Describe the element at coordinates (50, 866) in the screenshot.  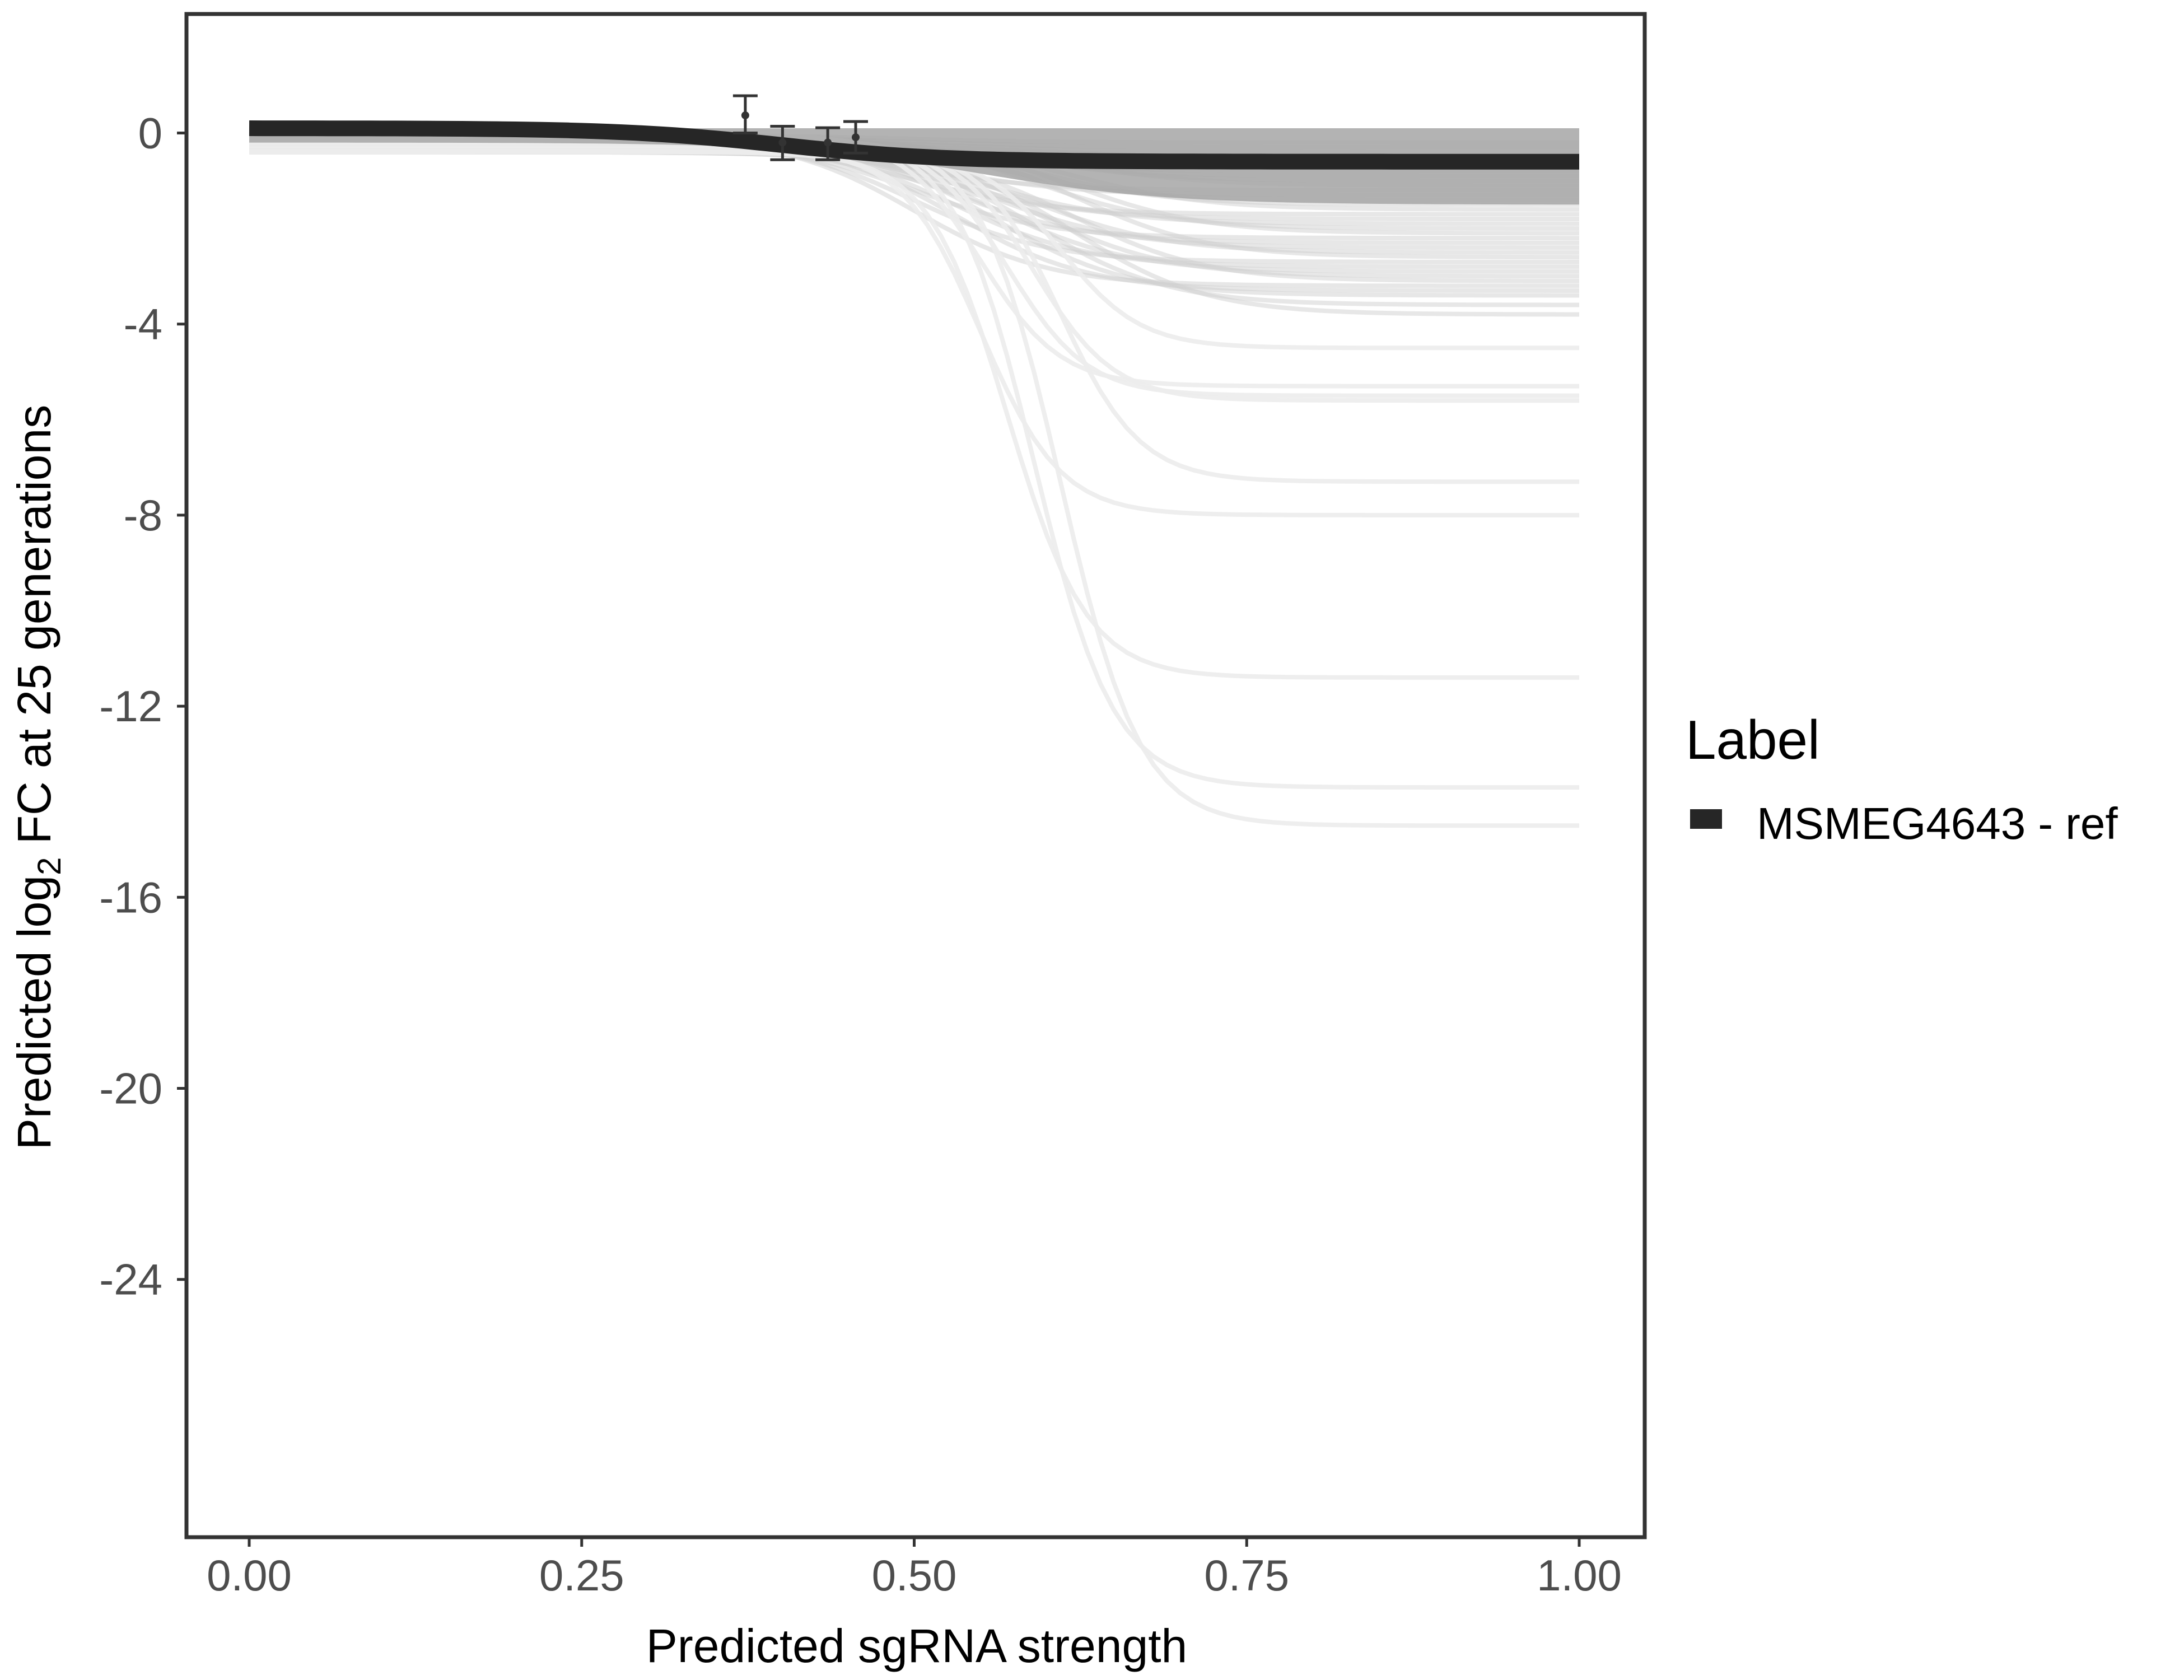
I see `y-axis-title-subscript: 2` at that location.